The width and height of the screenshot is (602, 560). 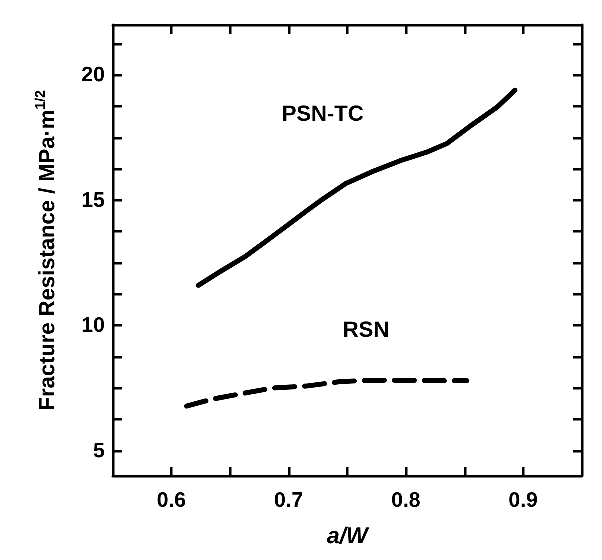 What do you see at coordinates (289, 500) in the screenshot?
I see `x-tick-label: 0.7` at bounding box center [289, 500].